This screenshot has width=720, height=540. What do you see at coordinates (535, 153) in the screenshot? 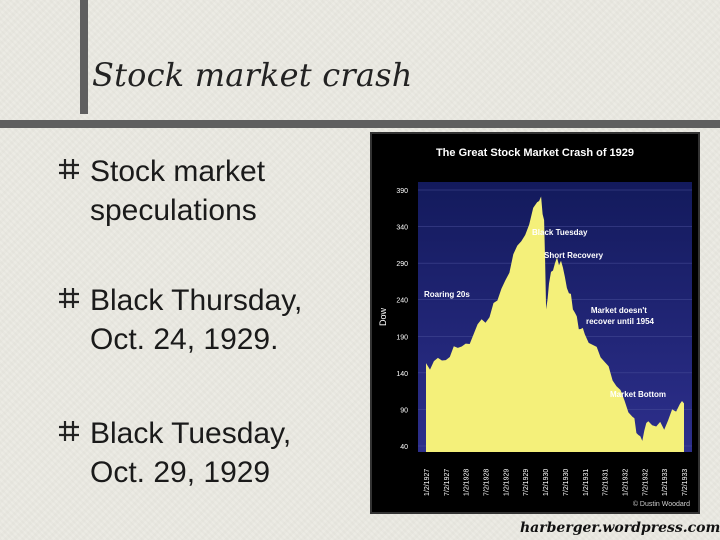
I see `chart-title: The Great Stock Market Crash of 1929` at bounding box center [535, 153].